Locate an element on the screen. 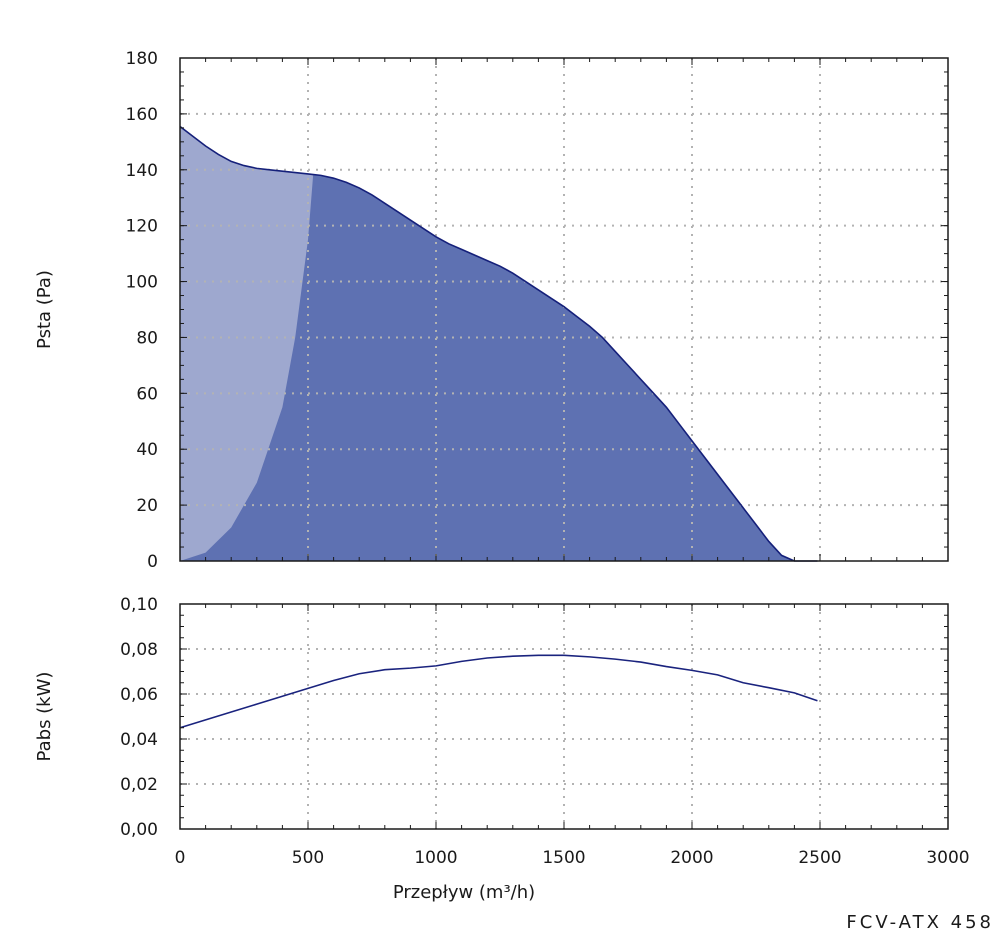 The width and height of the screenshot is (1000, 943). y-tick-label: 180 is located at coordinates (142, 59).